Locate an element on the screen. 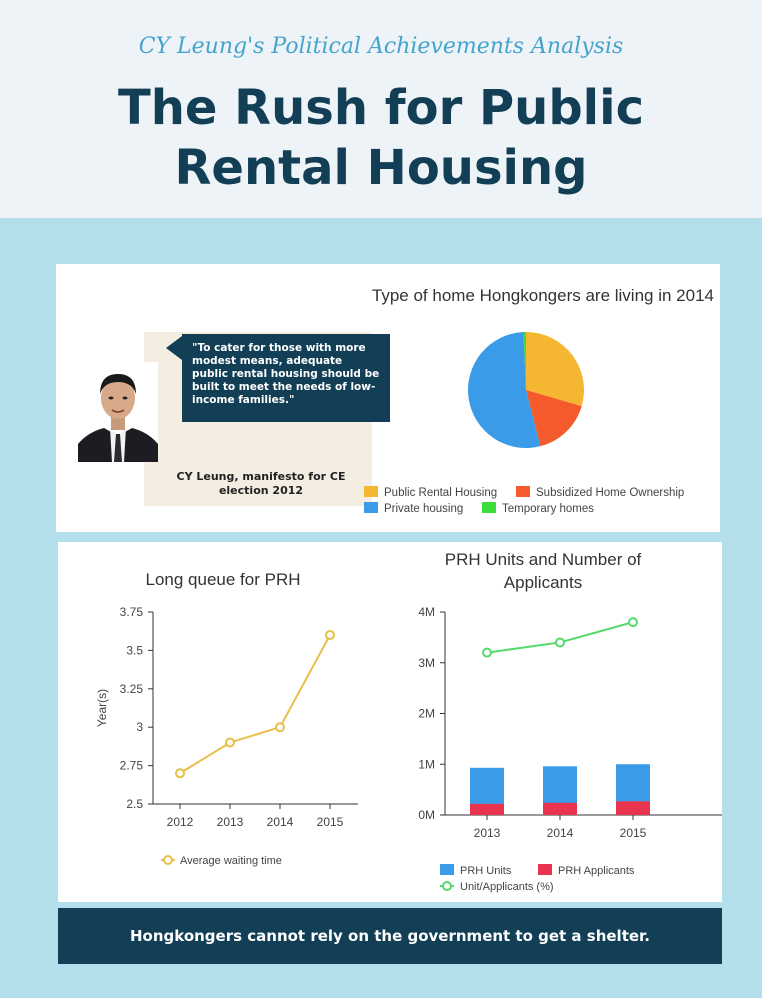 The image size is (762, 998). y-axis-label: Year(s) is located at coordinates (102, 708).